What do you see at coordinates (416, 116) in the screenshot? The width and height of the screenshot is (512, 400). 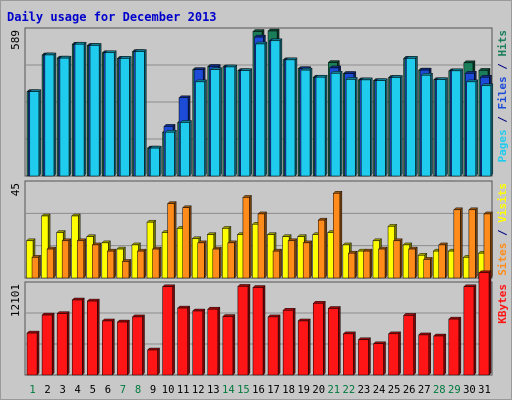 I see `bar-pages-day-26-side` at bounding box center [416, 116].